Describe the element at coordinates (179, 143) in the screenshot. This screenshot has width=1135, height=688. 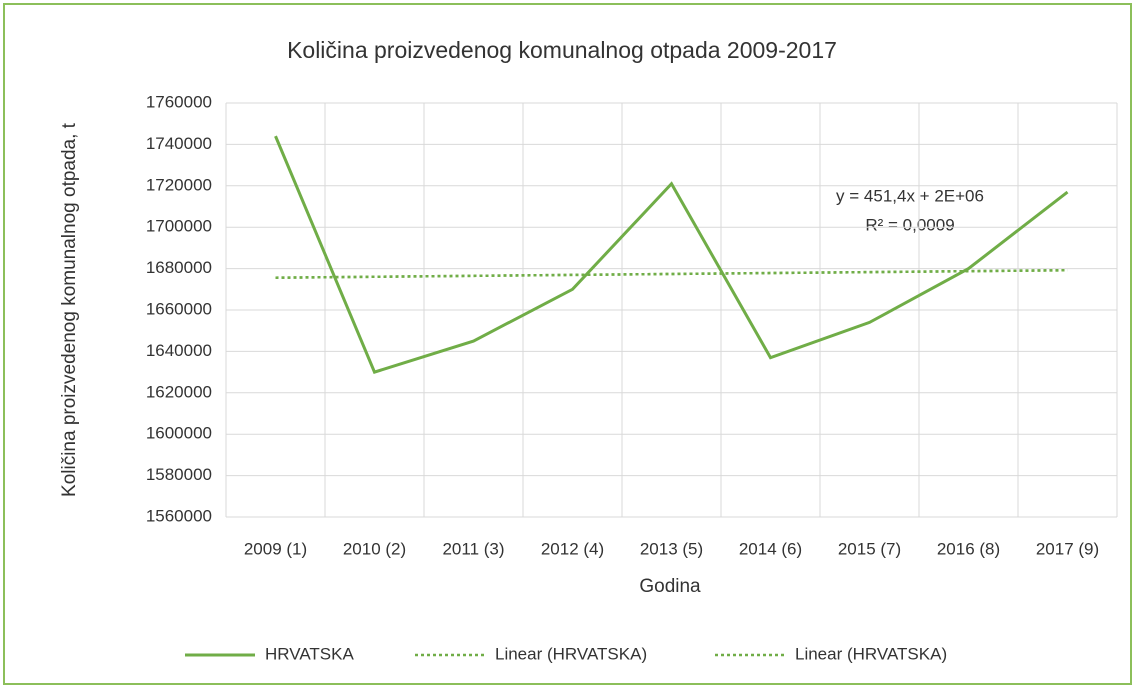
I see `y-tick-label: 1740000` at that location.